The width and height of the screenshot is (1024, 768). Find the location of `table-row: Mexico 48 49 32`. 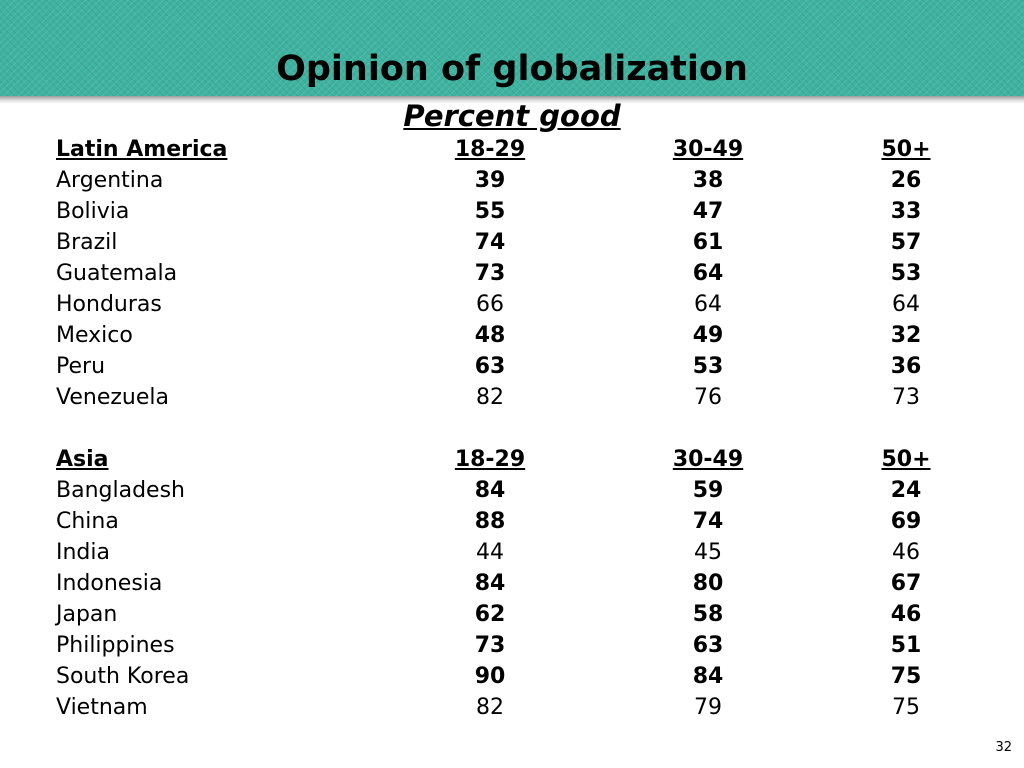

table-row: Mexico 48 49 32 is located at coordinates (512, 335).